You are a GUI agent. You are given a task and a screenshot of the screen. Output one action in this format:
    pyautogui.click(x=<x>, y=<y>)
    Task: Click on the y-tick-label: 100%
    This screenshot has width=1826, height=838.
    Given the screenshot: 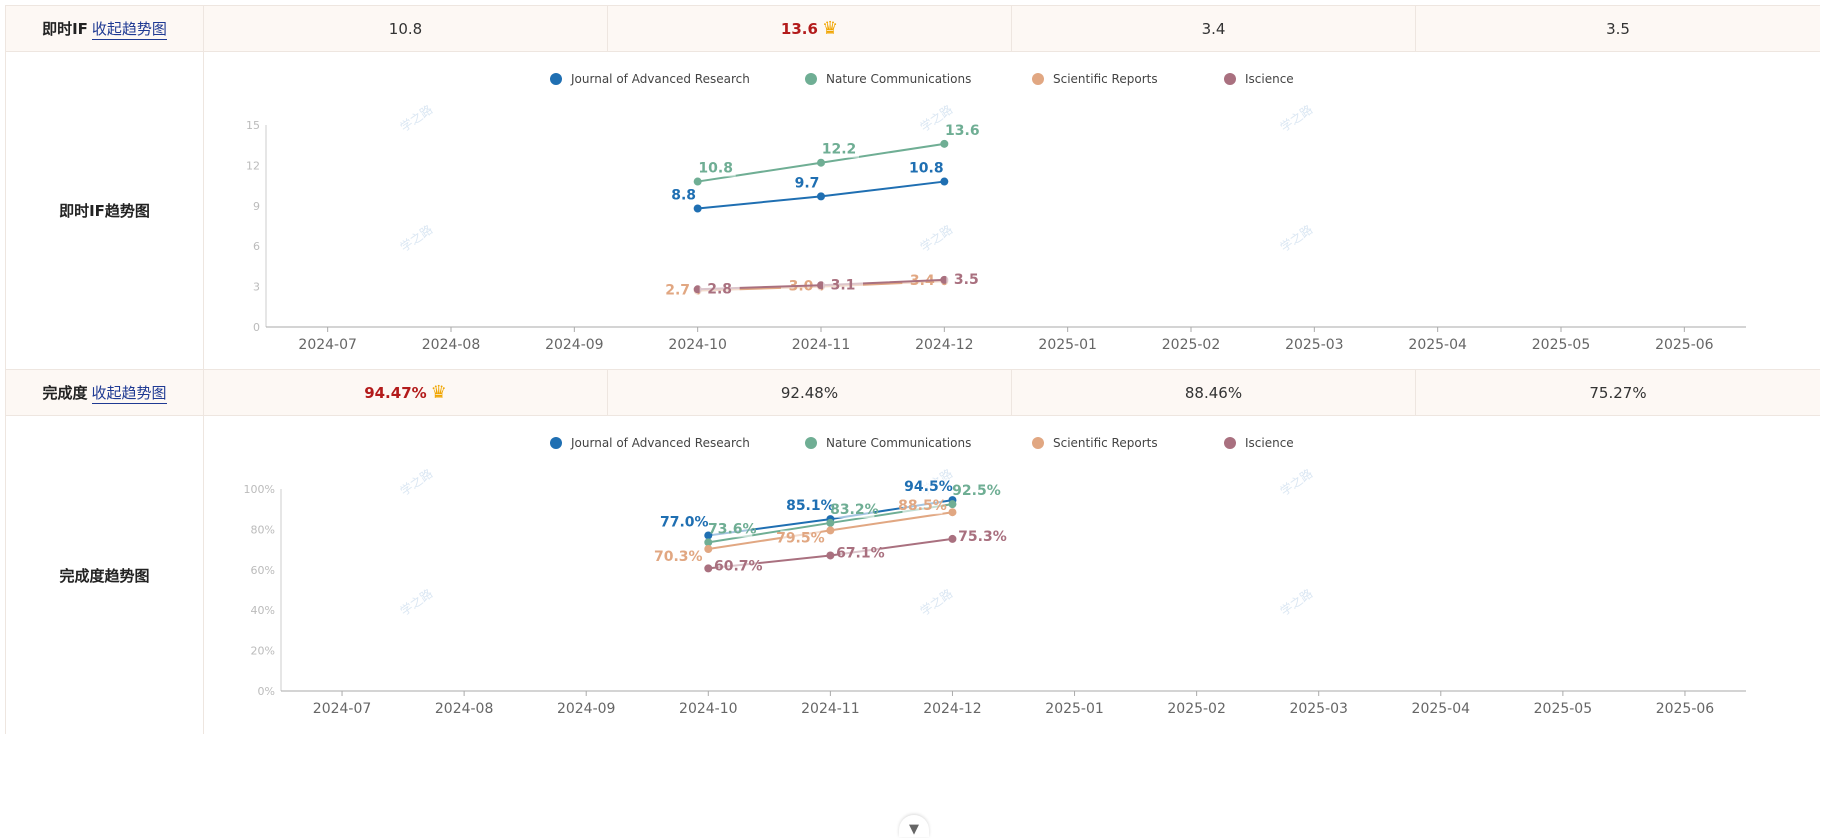 What is the action you would take?
    pyautogui.click(x=259, y=489)
    